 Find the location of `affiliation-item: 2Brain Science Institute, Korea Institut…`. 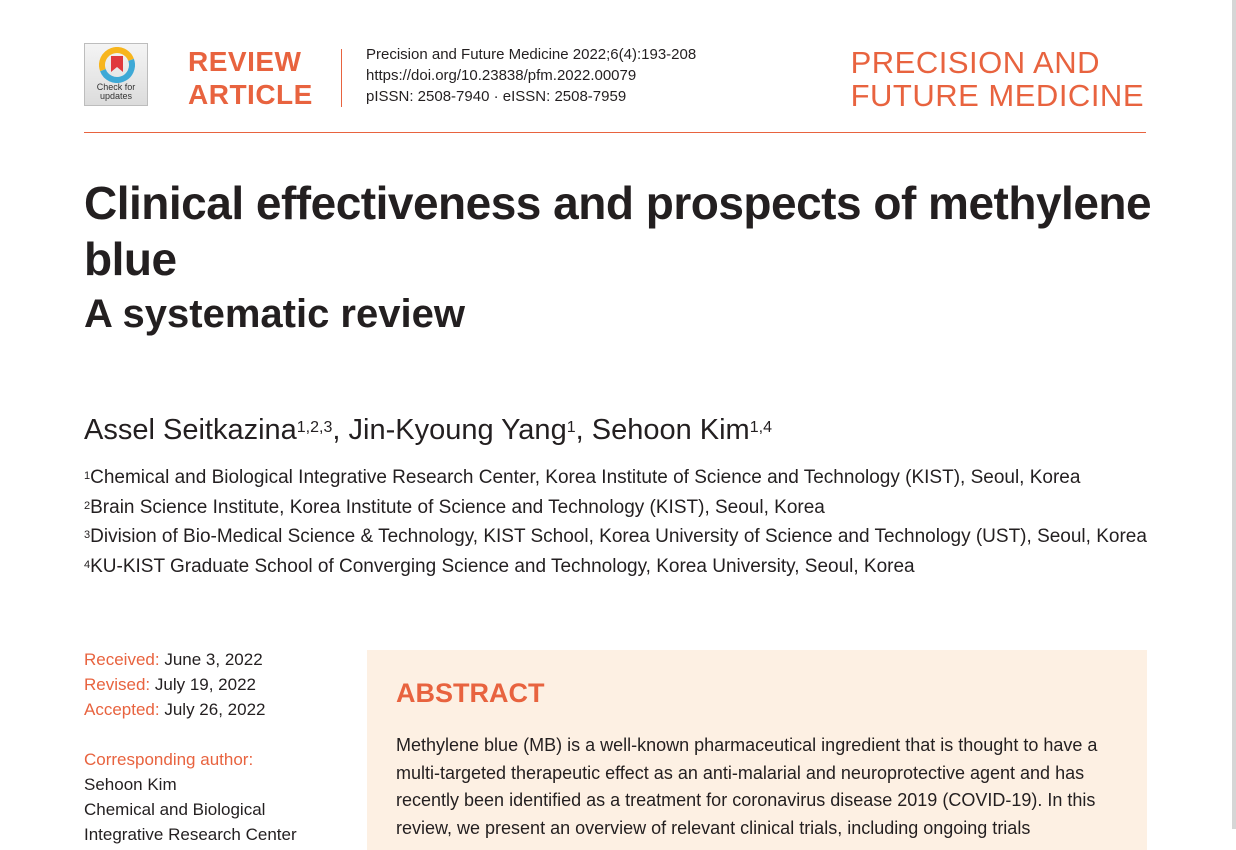

affiliation-item: 2Brain Science Institute, Korea Institut… is located at coordinates (615, 508).